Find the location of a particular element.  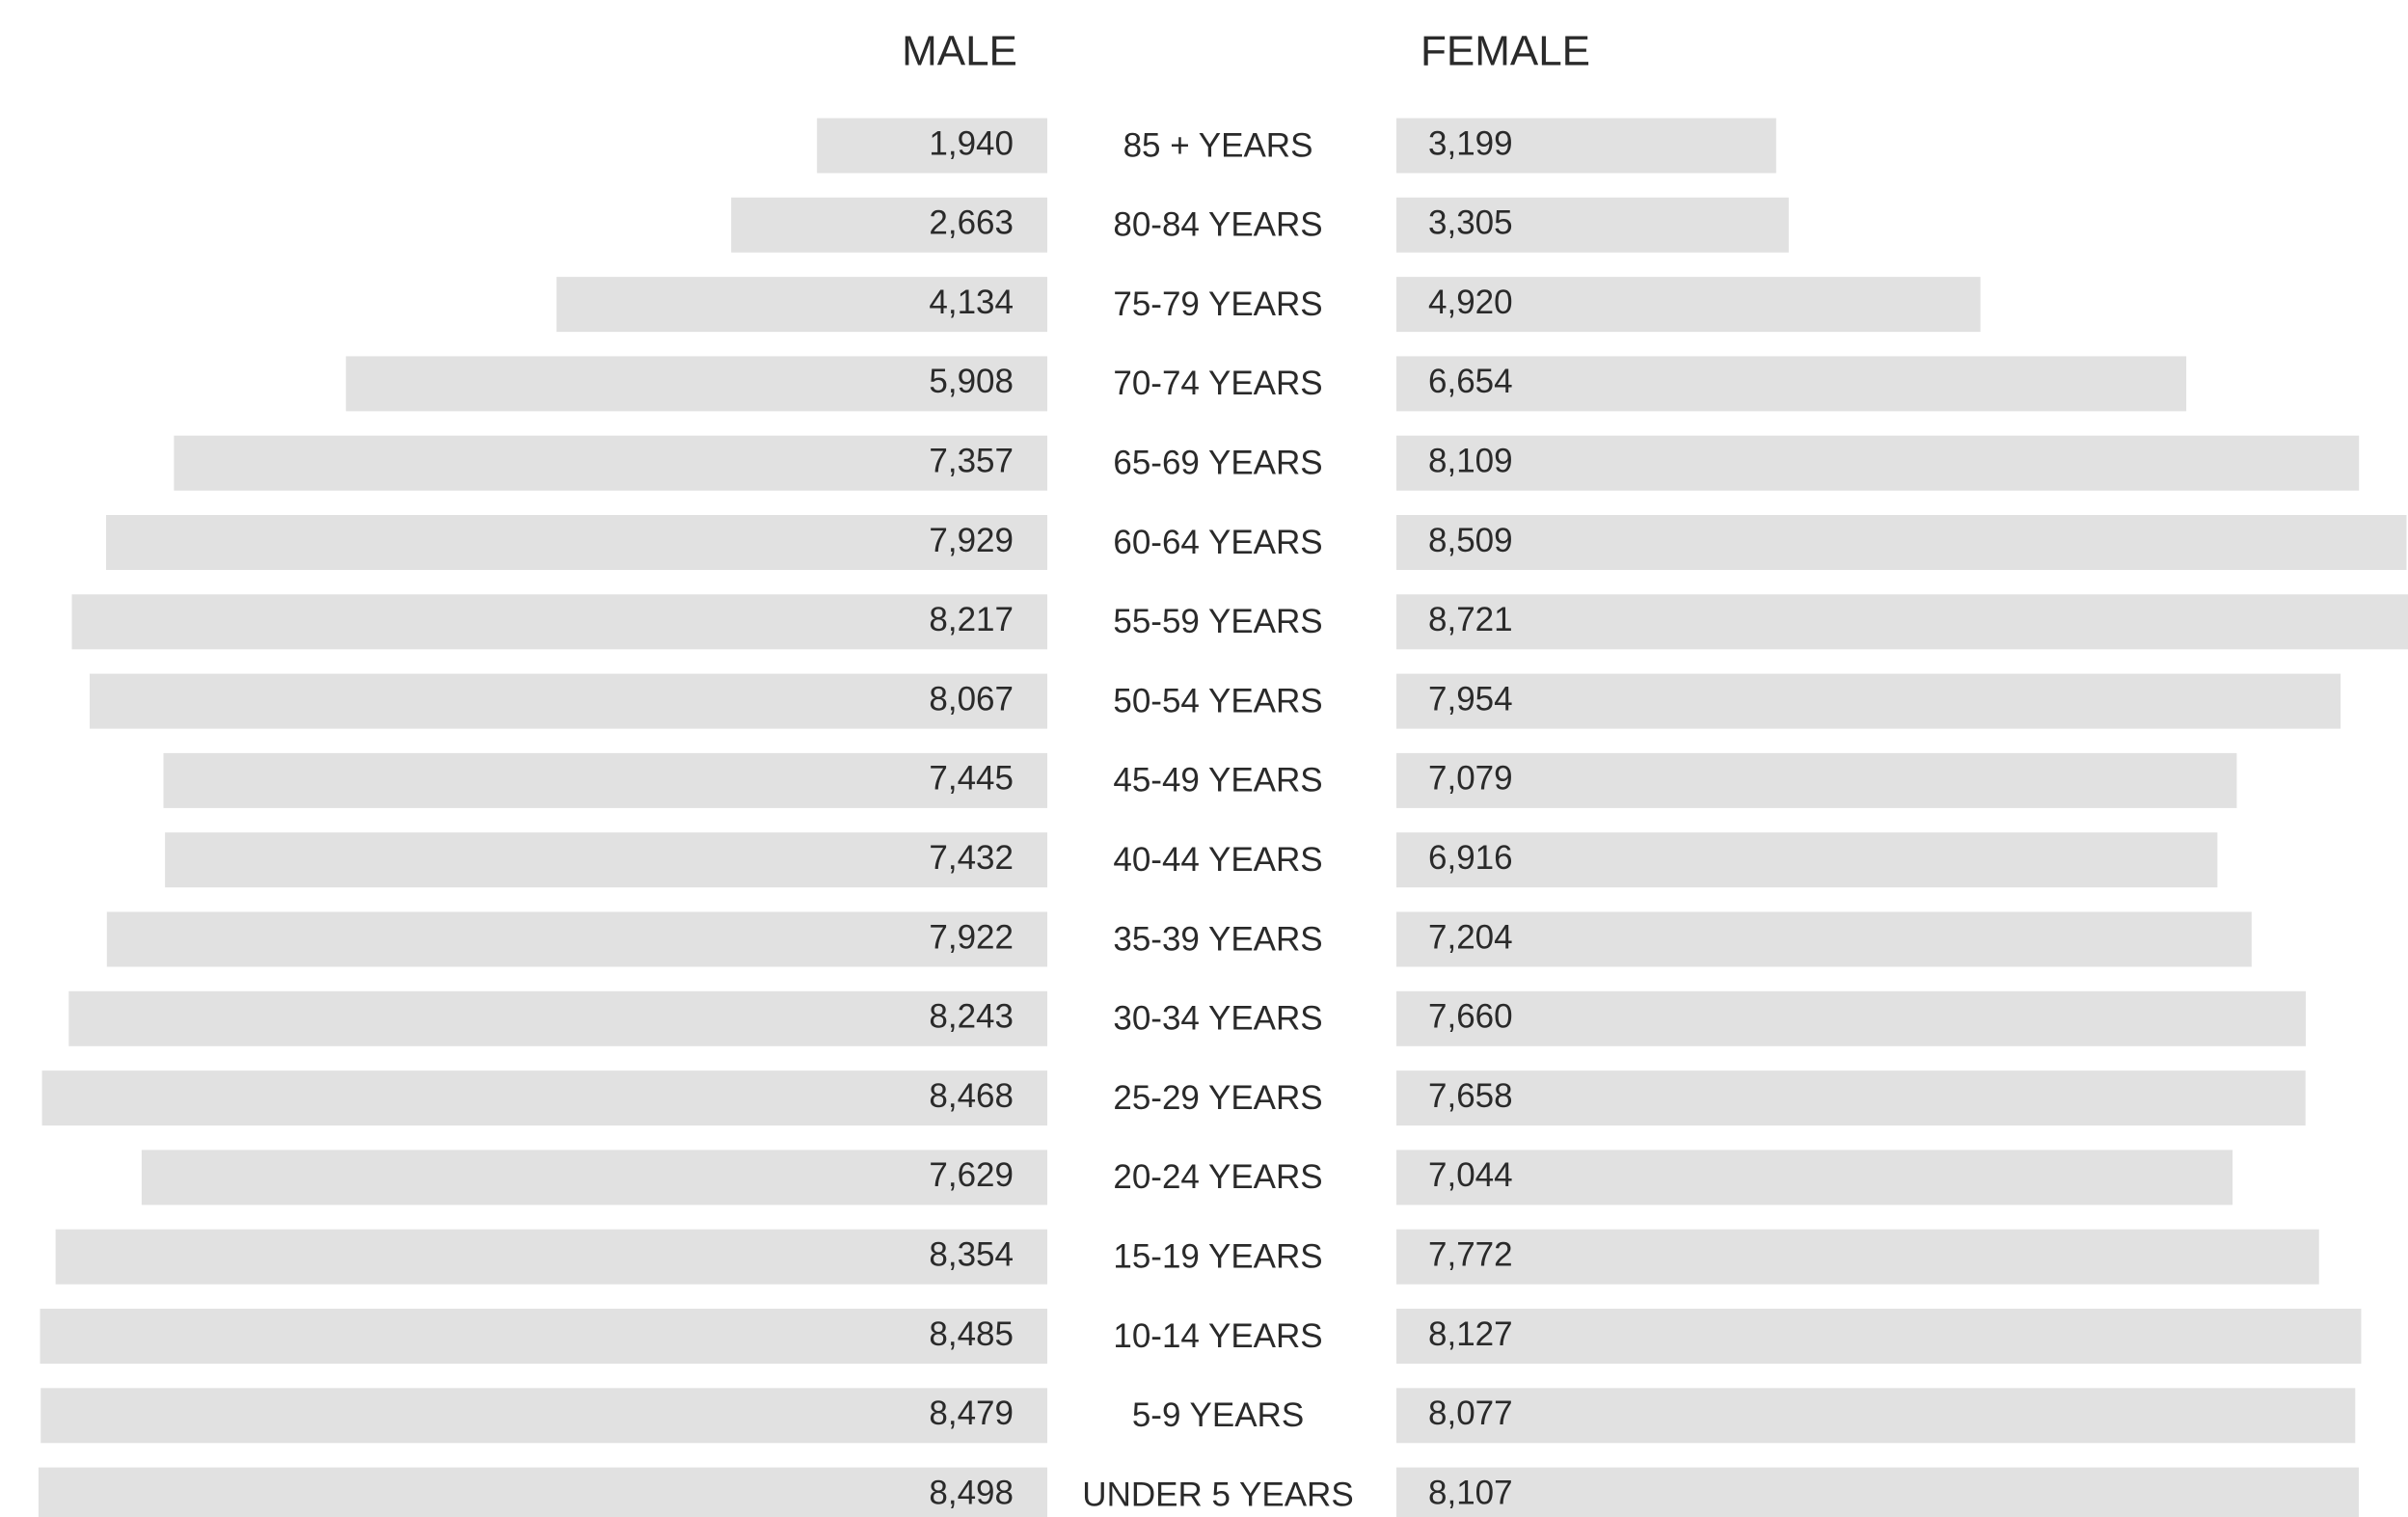

value-label: 8,109 is located at coordinates (1470, 461).